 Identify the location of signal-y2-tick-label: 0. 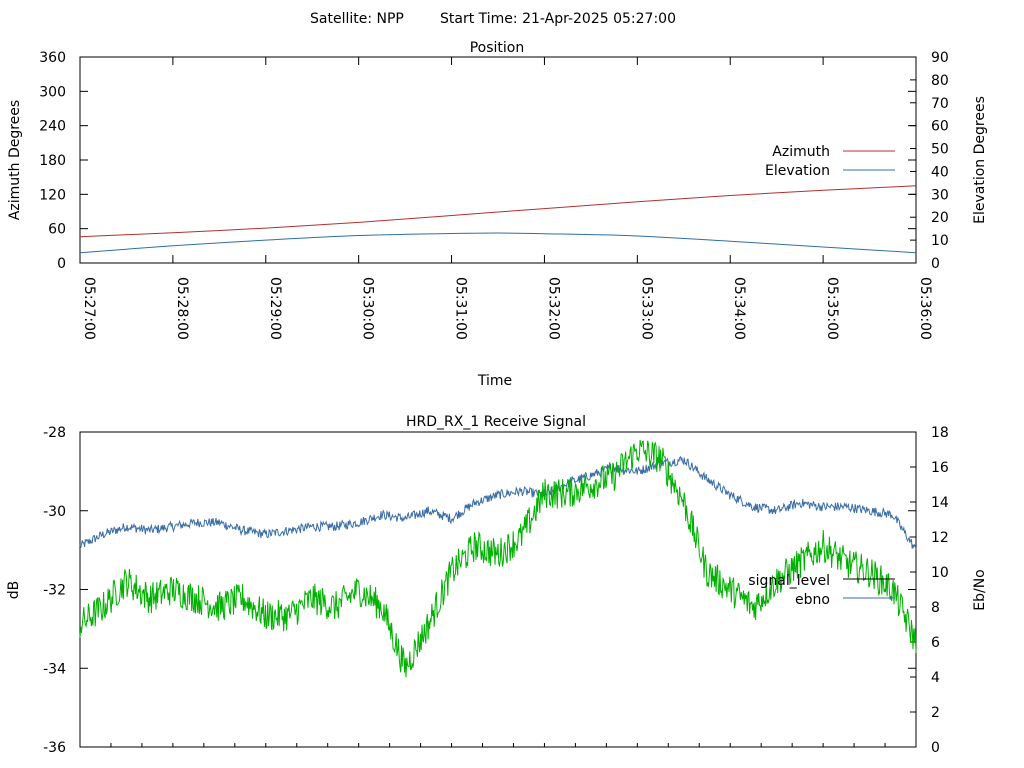
(935, 748).